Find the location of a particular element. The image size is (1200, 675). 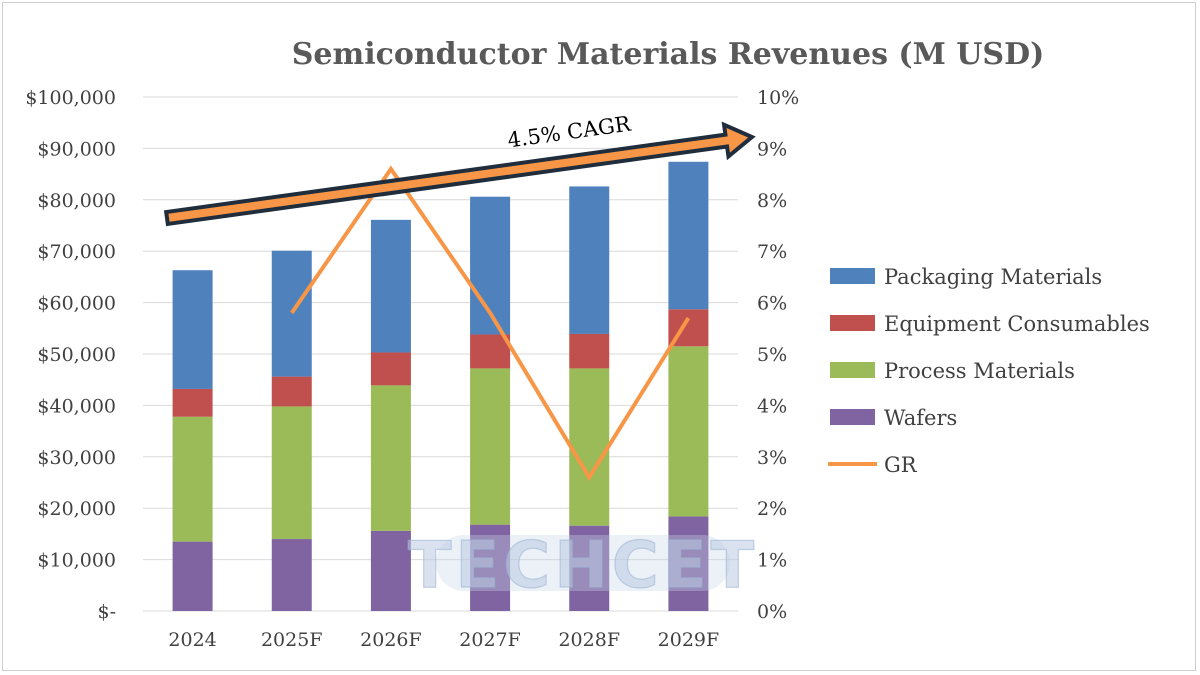

x-tick-label: 2024 is located at coordinates (192, 640).